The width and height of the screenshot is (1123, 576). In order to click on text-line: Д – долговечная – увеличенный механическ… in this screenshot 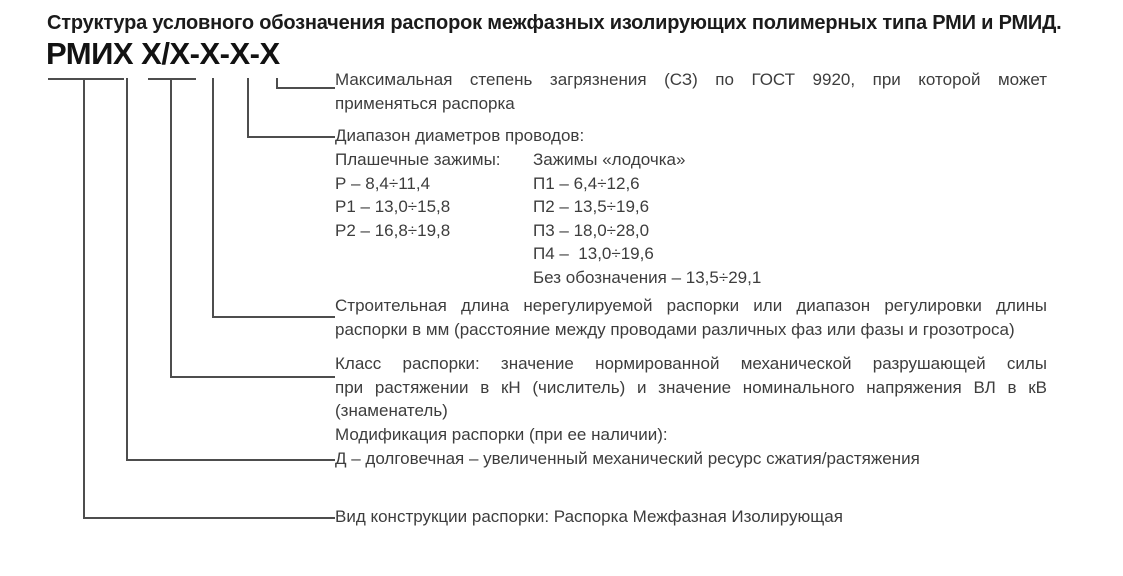, I will do `click(627, 458)`.